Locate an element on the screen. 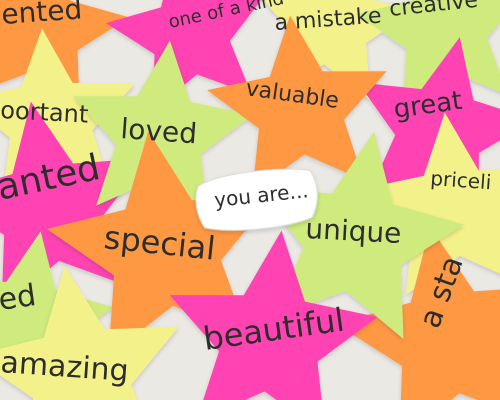 This screenshot has width=500, height=400. word-oortant: oortant is located at coordinates (44, 112).